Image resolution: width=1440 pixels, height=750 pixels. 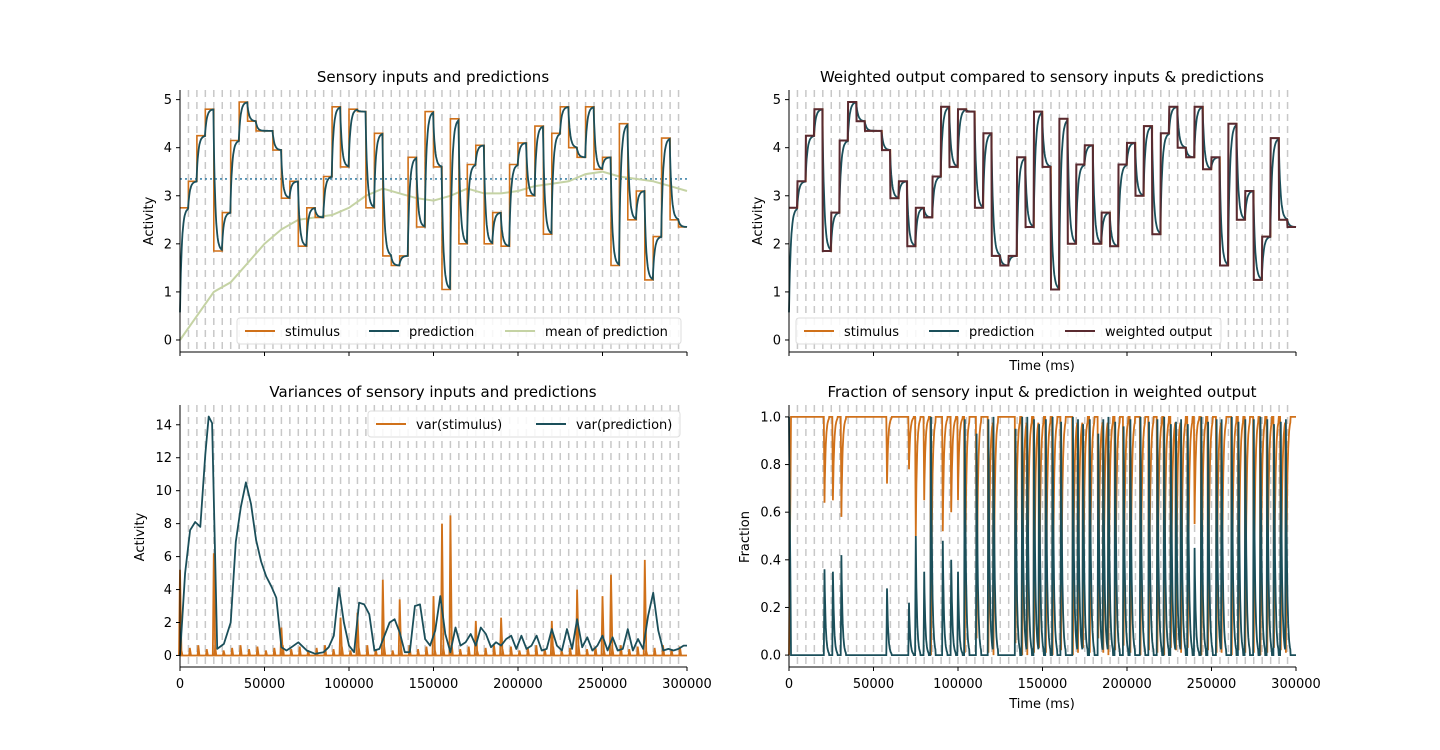 I want to click on legend-label: var(stimulus), so click(x=459, y=425).